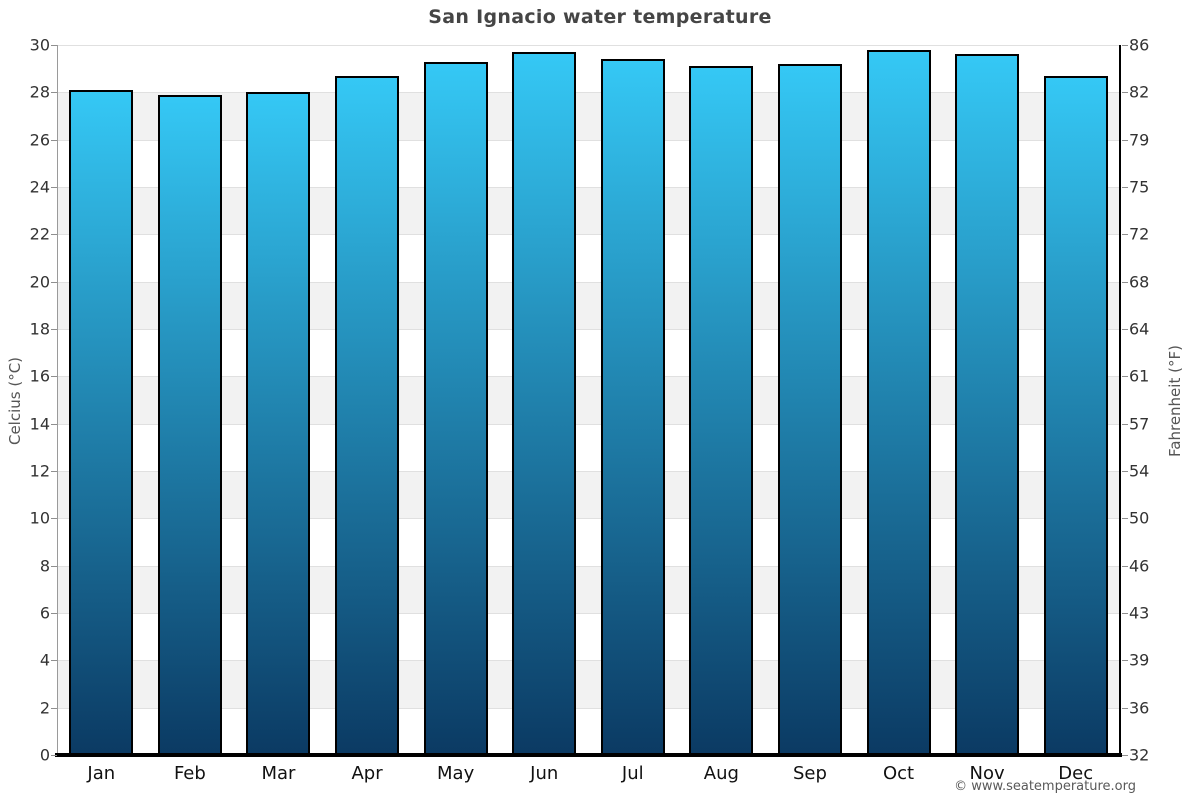 Image resolution: width=1200 pixels, height=800 pixels. I want to click on bar-feb, so click(189, 424).